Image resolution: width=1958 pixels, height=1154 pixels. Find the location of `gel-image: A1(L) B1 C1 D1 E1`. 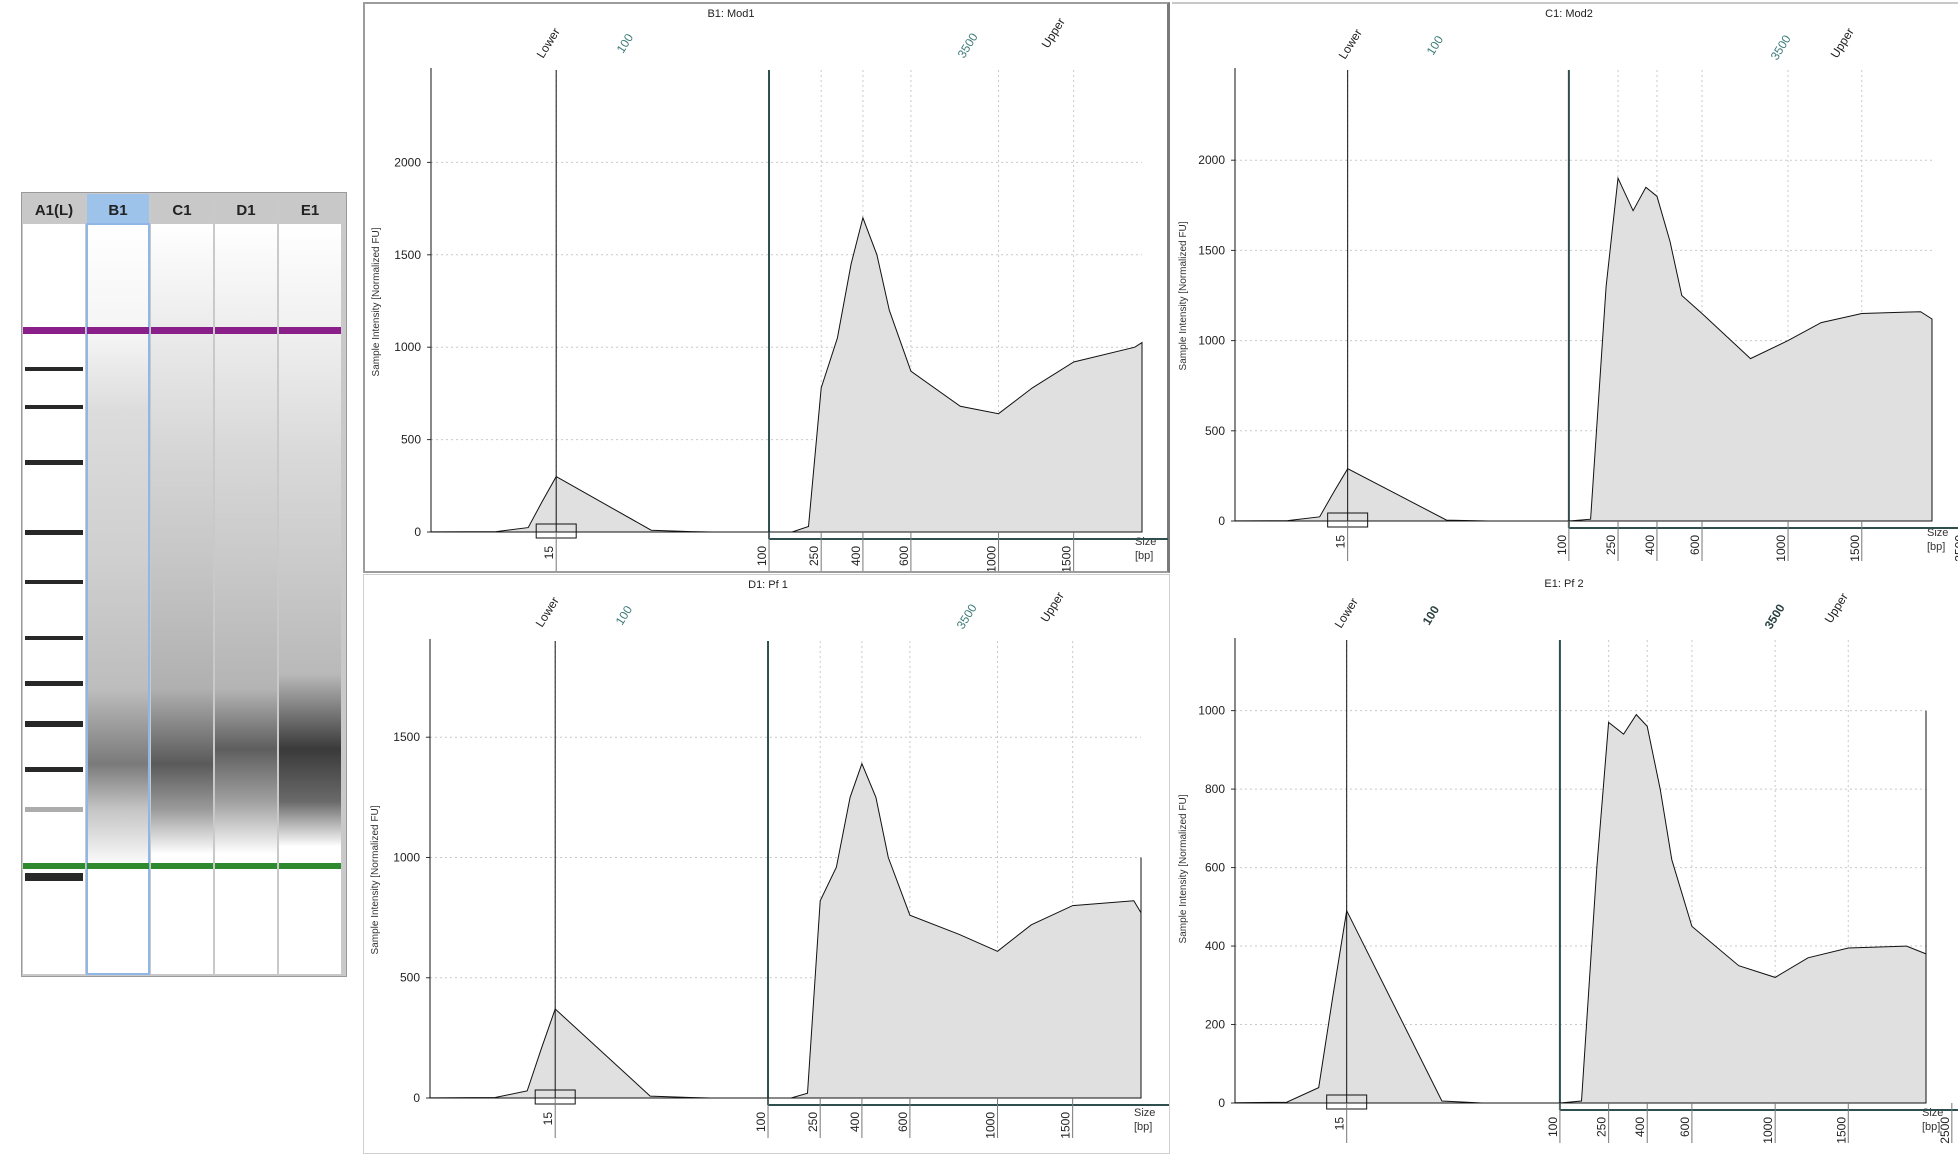

gel-image: A1(L) B1 C1 D1 E1 is located at coordinates (184, 584).